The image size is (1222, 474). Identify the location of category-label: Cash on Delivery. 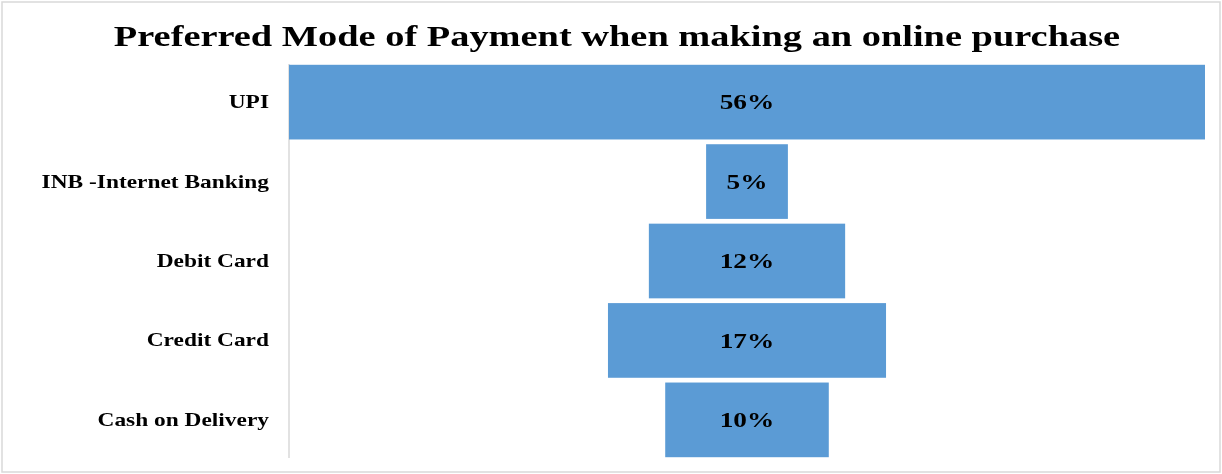
(183, 420).